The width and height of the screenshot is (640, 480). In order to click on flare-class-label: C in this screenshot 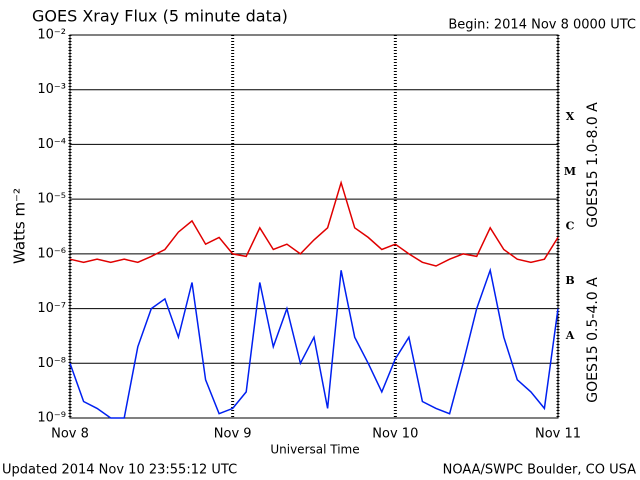, I will do `click(570, 226)`.